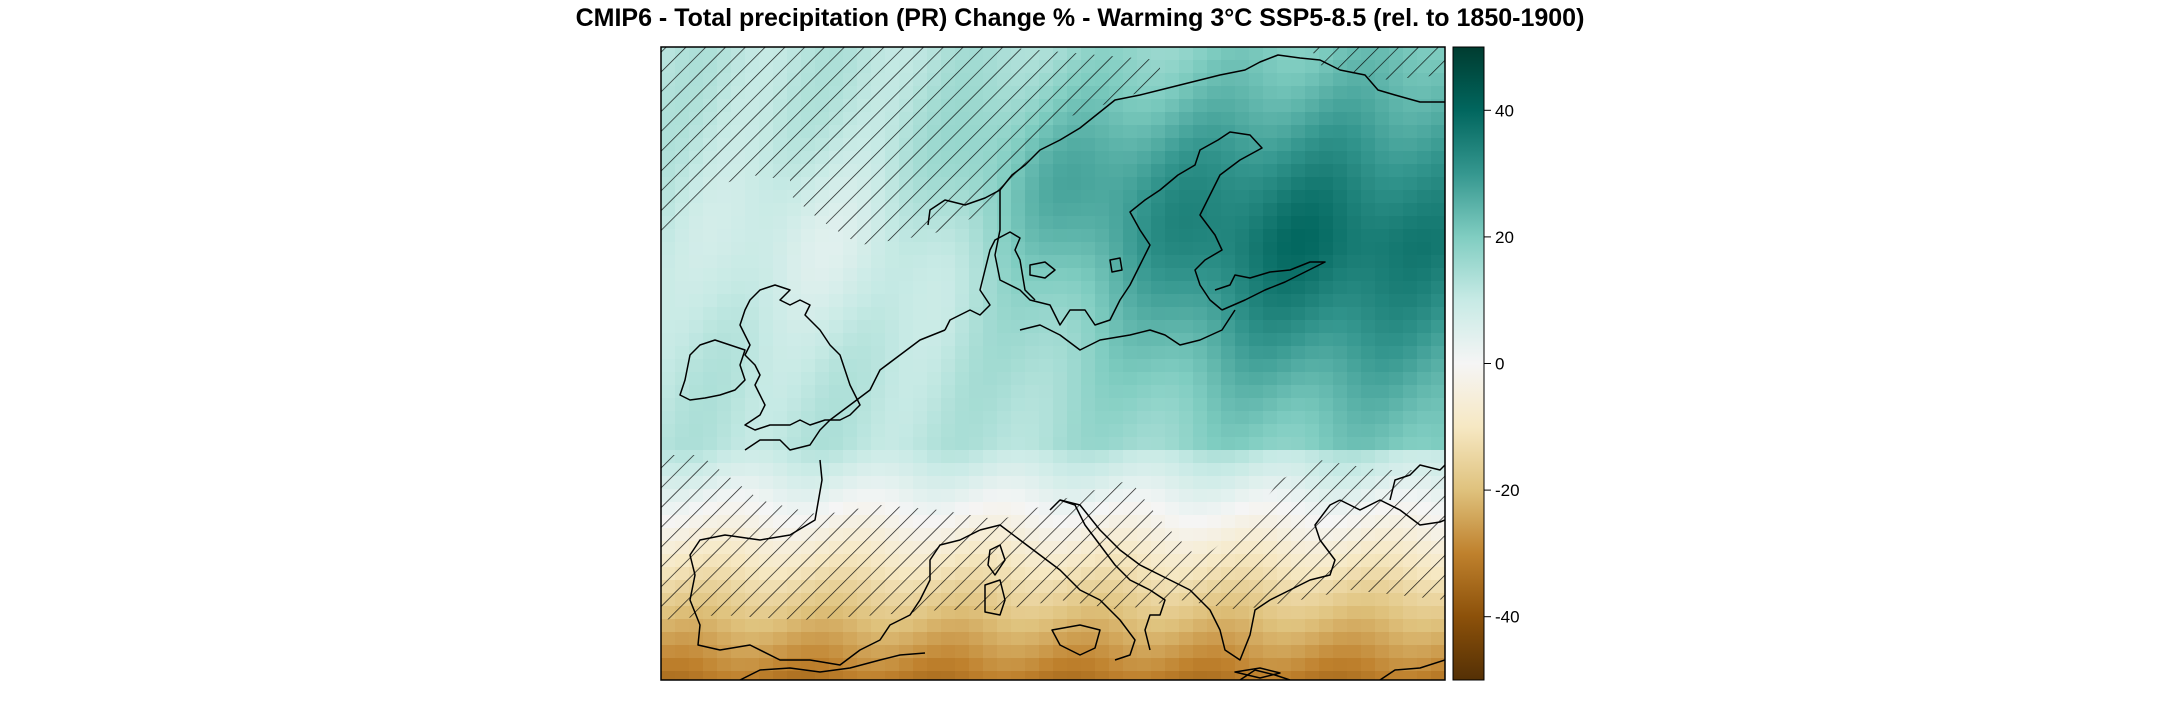 This screenshot has height=720, width=2160. Describe the element at coordinates (800, 357) in the screenshot. I see `coast-great-britain` at that location.